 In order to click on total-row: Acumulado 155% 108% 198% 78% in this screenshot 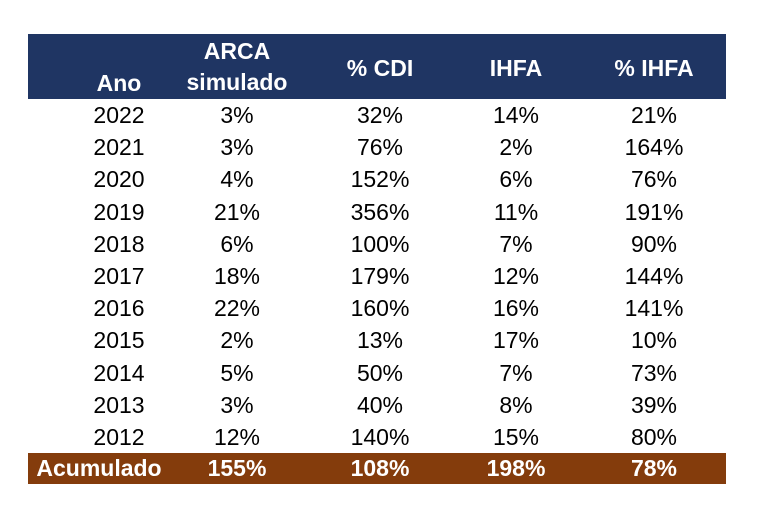, I will do `click(377, 468)`.